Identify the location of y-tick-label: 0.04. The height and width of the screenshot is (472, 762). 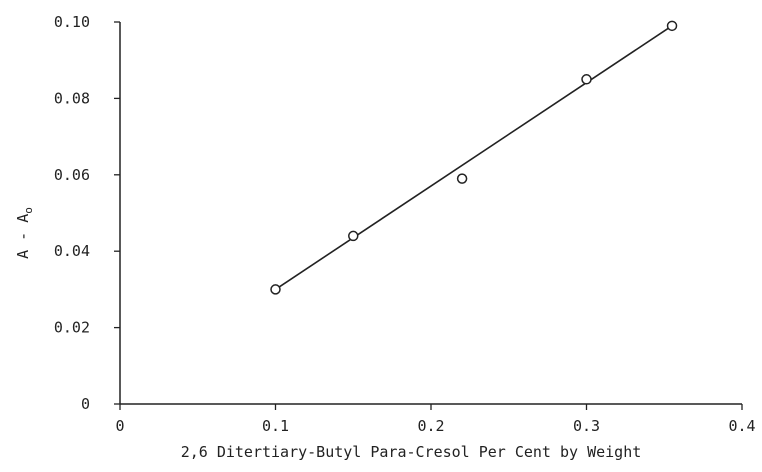
(72, 251).